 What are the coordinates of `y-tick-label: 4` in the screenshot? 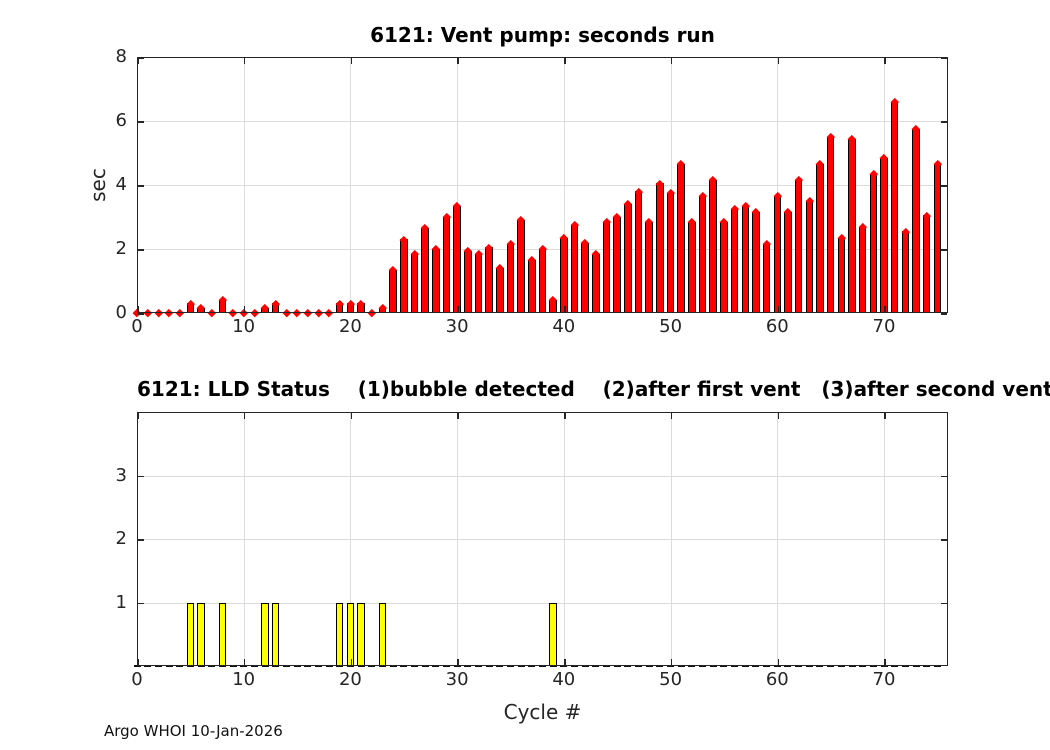 It's located at (121, 184).